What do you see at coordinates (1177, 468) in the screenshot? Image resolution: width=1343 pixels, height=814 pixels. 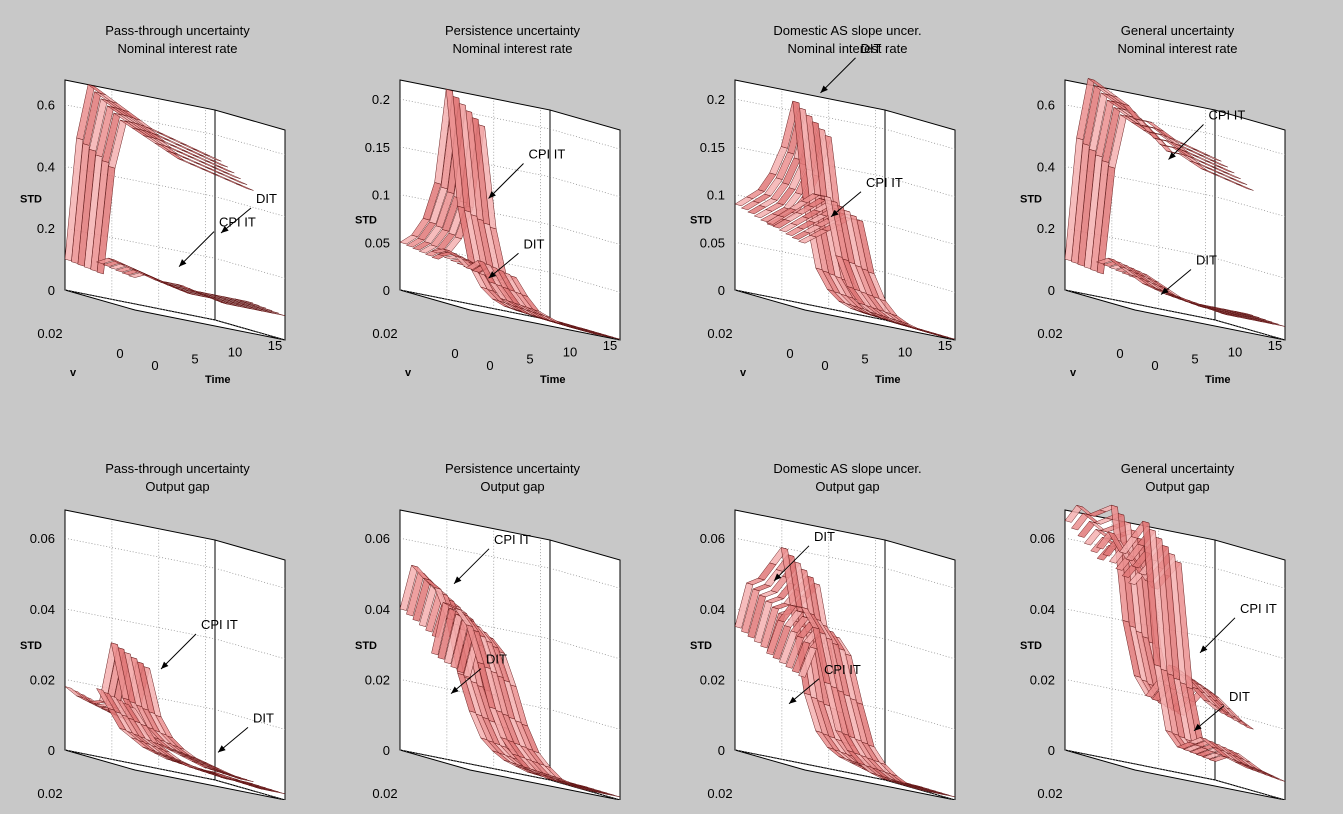 I see `chart-title-line: General uncertainty` at bounding box center [1177, 468].